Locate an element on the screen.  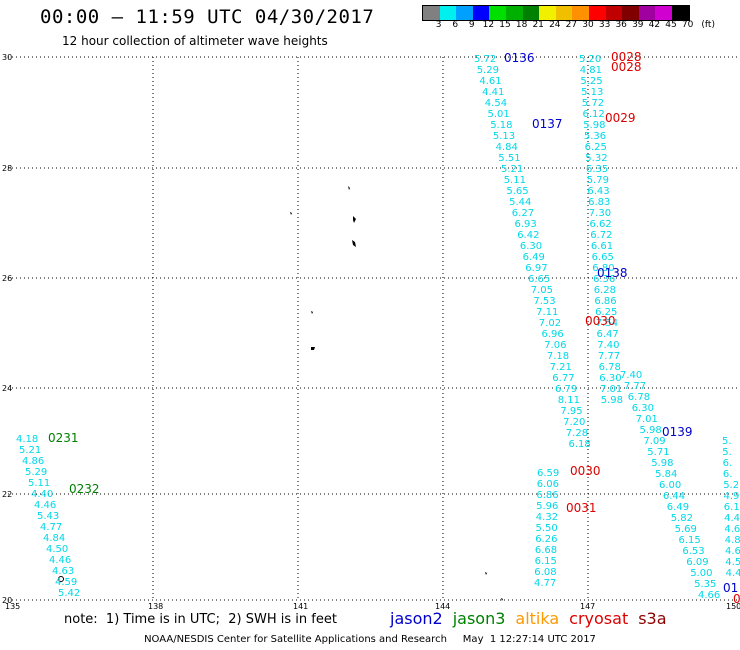
swh-value: 4.86 is located at coordinates (33, 461).